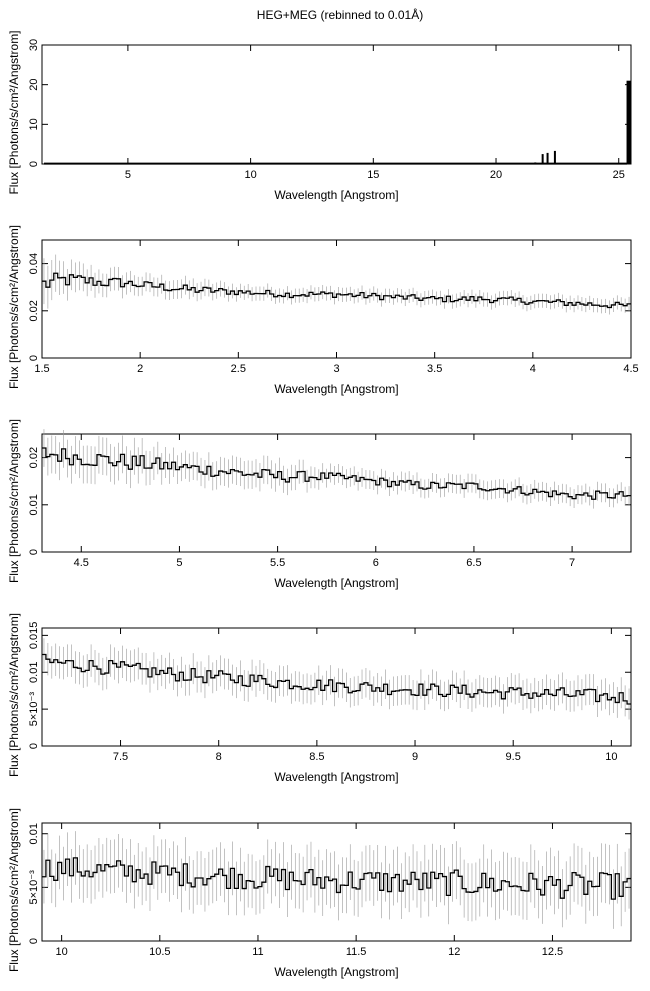 The width and height of the screenshot is (650, 991). What do you see at coordinates (120, 757) in the screenshot?
I see `x-tick-label: 7.5` at bounding box center [120, 757].